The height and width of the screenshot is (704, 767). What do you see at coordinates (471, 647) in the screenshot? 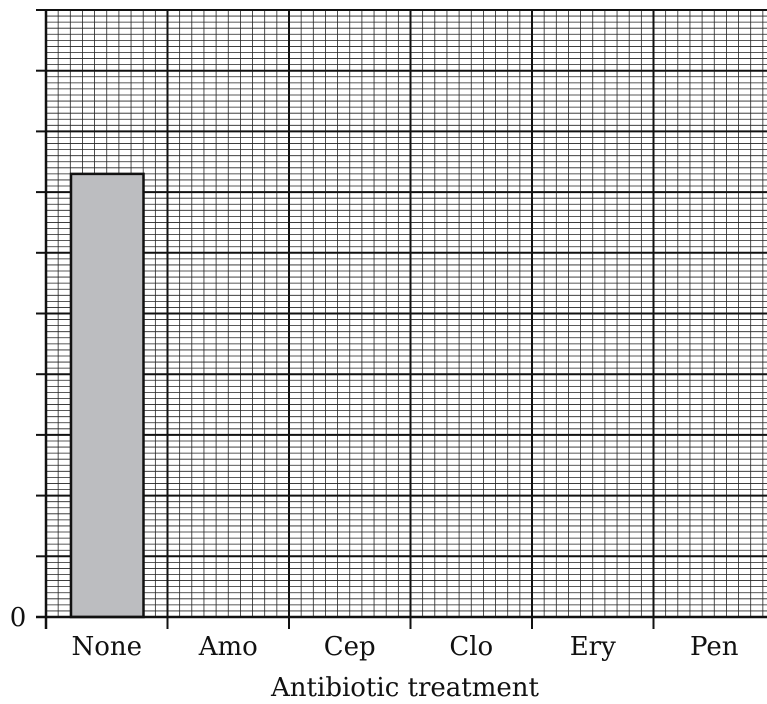
I see `x-tick-label: Clo` at bounding box center [471, 647].